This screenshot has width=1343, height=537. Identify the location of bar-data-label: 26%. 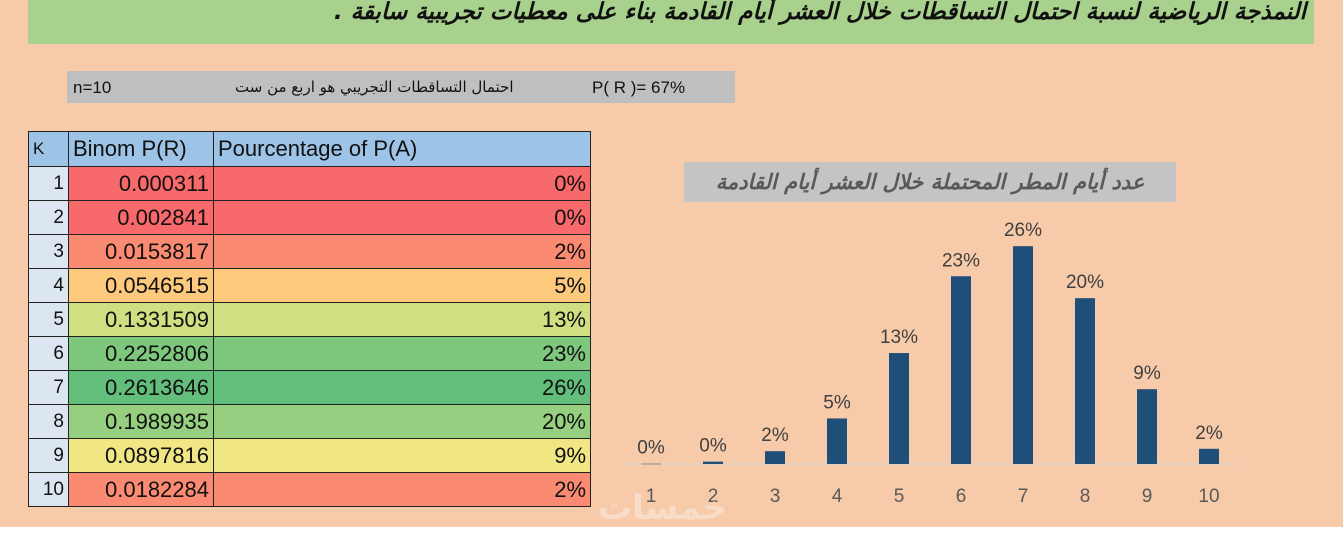
(1023, 230).